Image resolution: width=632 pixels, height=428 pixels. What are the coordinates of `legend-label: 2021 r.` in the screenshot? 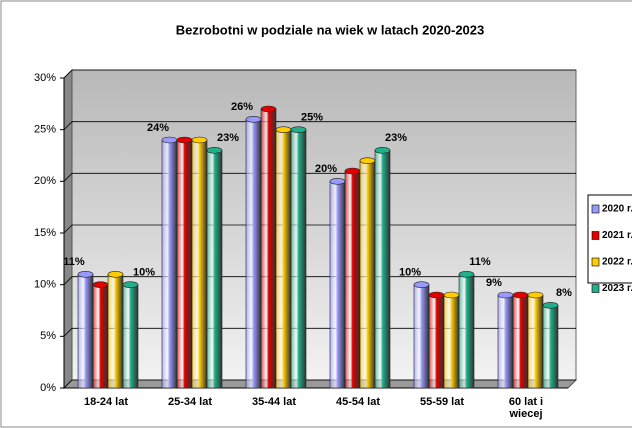 It's located at (617, 235).